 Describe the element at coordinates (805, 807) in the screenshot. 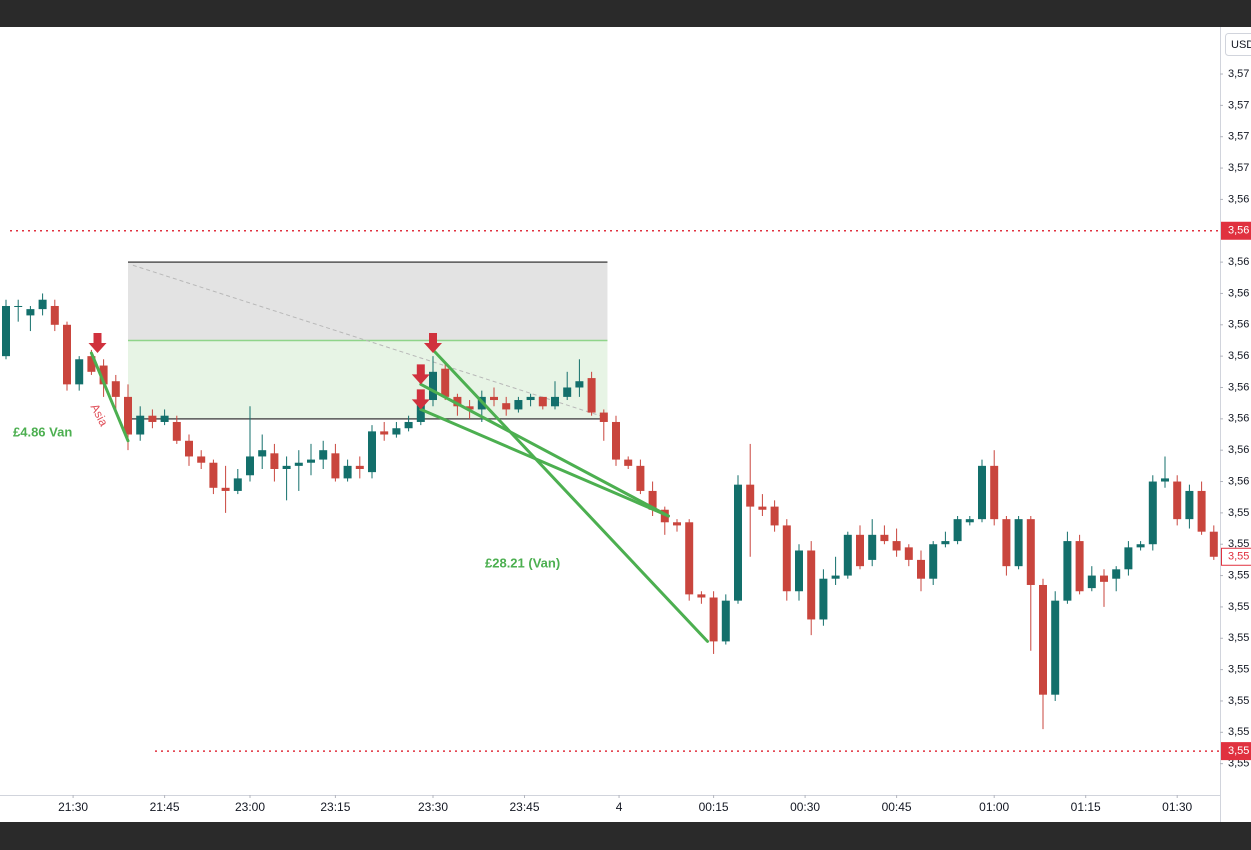

I see `x-tick-label: 00:30` at that location.